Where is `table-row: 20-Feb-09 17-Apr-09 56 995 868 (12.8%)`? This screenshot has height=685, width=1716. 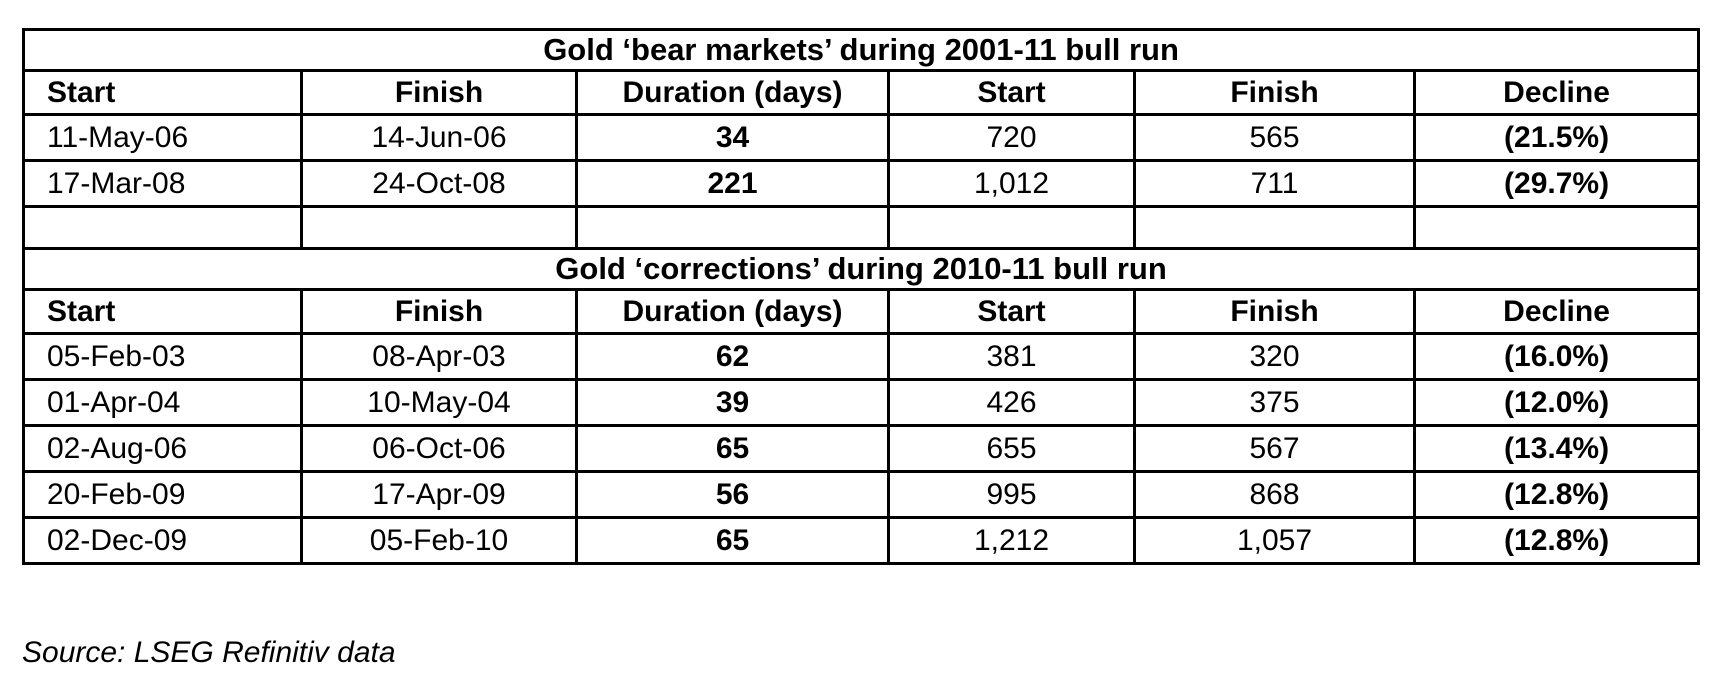
table-row: 20-Feb-09 17-Apr-09 56 995 868 (12.8%) is located at coordinates (861, 494).